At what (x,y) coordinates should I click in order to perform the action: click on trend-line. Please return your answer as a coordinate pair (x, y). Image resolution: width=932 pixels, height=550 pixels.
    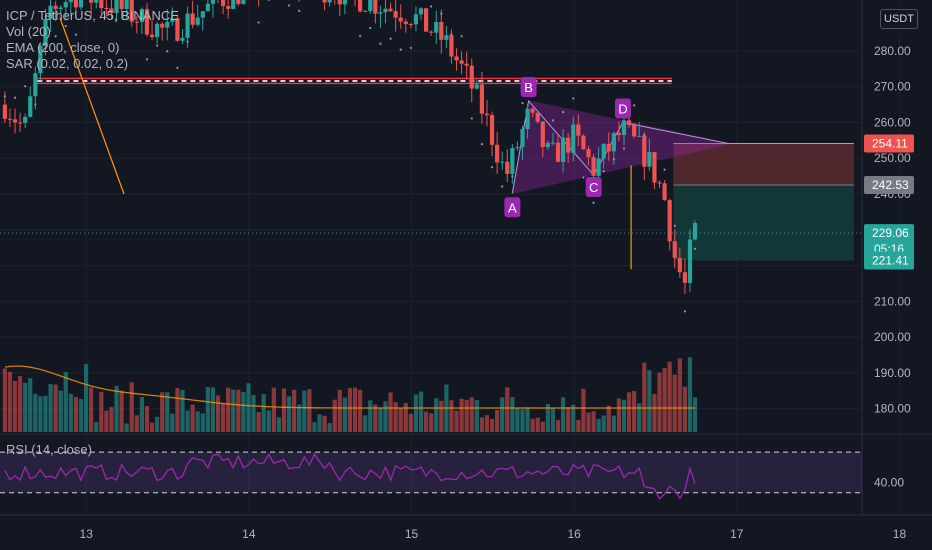
    Looking at the image, I should click on (92, 106).